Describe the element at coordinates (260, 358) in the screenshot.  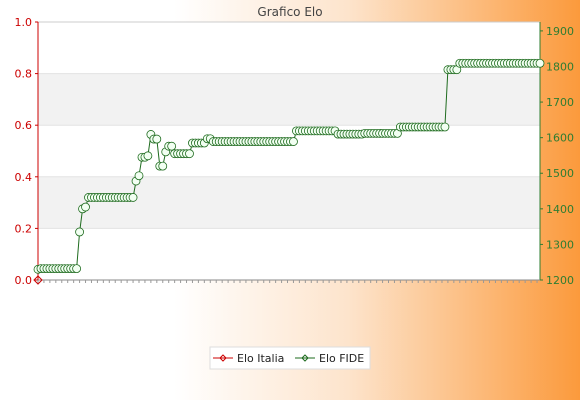
I see `legend-label-elo-italia: Elo Italia` at that location.